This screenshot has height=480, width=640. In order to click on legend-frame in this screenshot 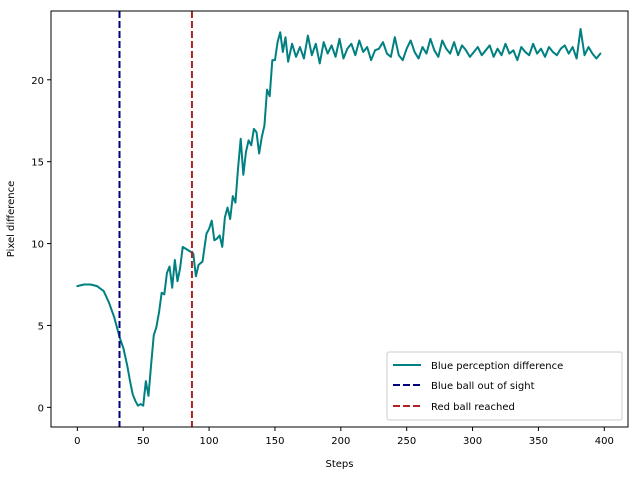, I will do `click(504, 386)`.